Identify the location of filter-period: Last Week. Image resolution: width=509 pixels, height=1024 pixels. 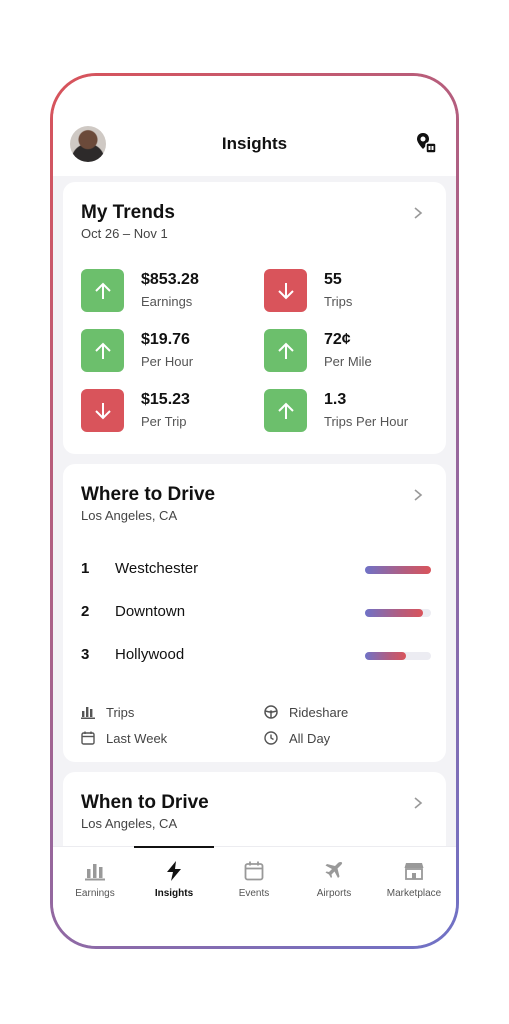
(141, 739).